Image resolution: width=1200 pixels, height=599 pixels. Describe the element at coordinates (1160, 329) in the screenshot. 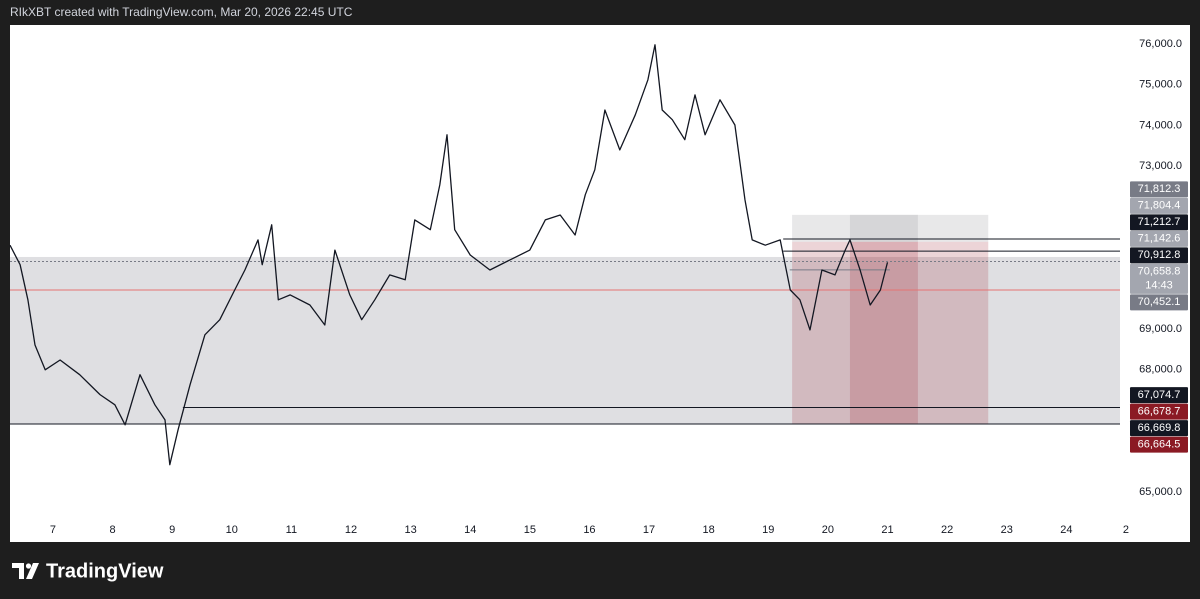

I see `y-tick-label: 69,000.0` at that location.